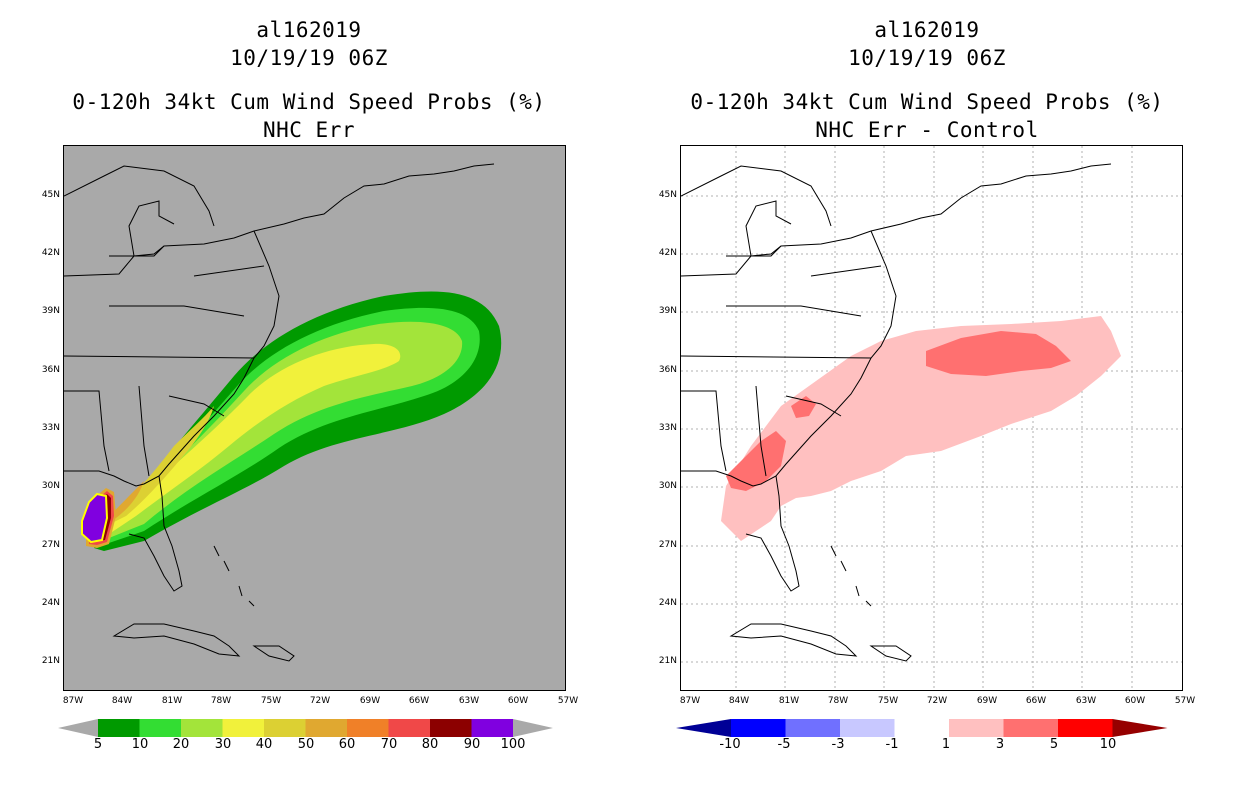  What do you see at coordinates (667, 486) in the screenshot?
I see `lat-label: 30N` at bounding box center [667, 486].